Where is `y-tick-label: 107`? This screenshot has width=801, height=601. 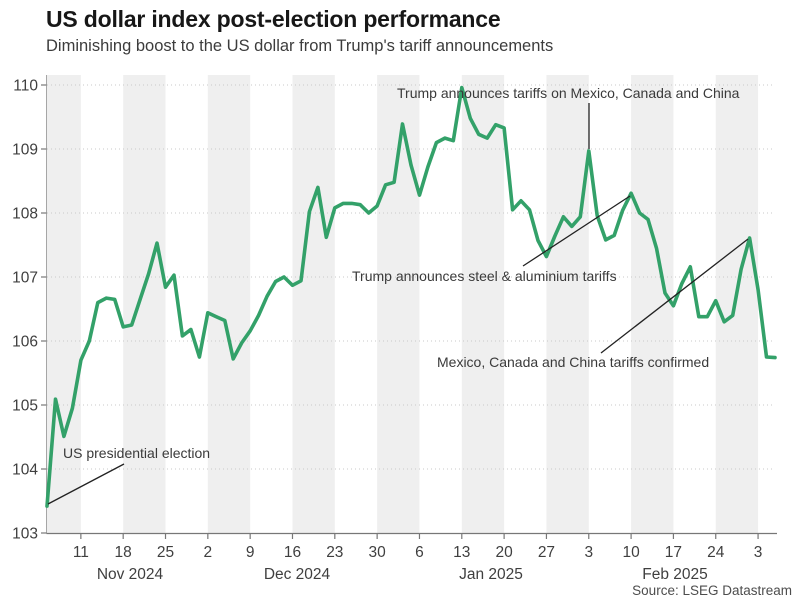 y-tick-label: 107 is located at coordinates (25, 278).